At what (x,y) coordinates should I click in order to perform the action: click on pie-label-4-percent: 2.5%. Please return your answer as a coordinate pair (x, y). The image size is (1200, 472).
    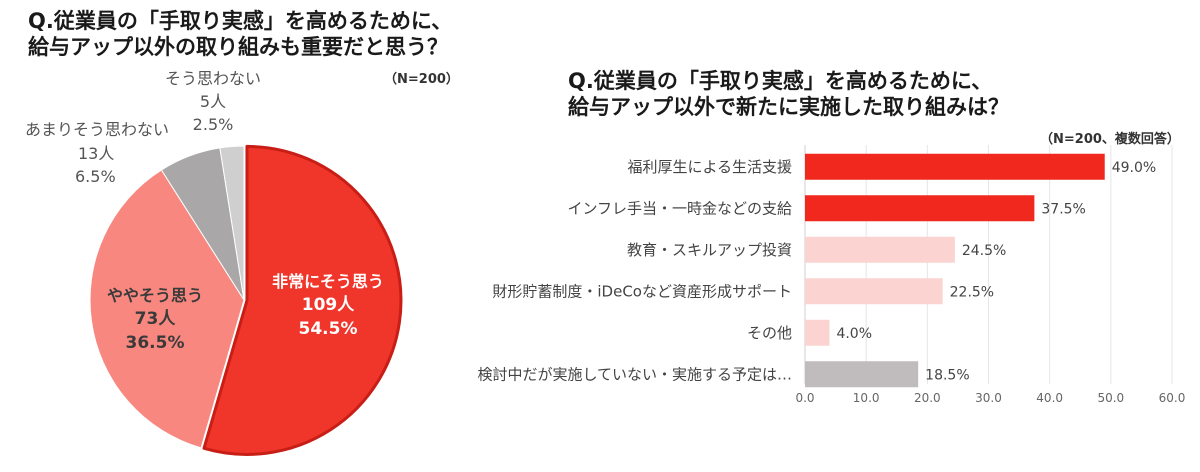
    Looking at the image, I should click on (213, 124).